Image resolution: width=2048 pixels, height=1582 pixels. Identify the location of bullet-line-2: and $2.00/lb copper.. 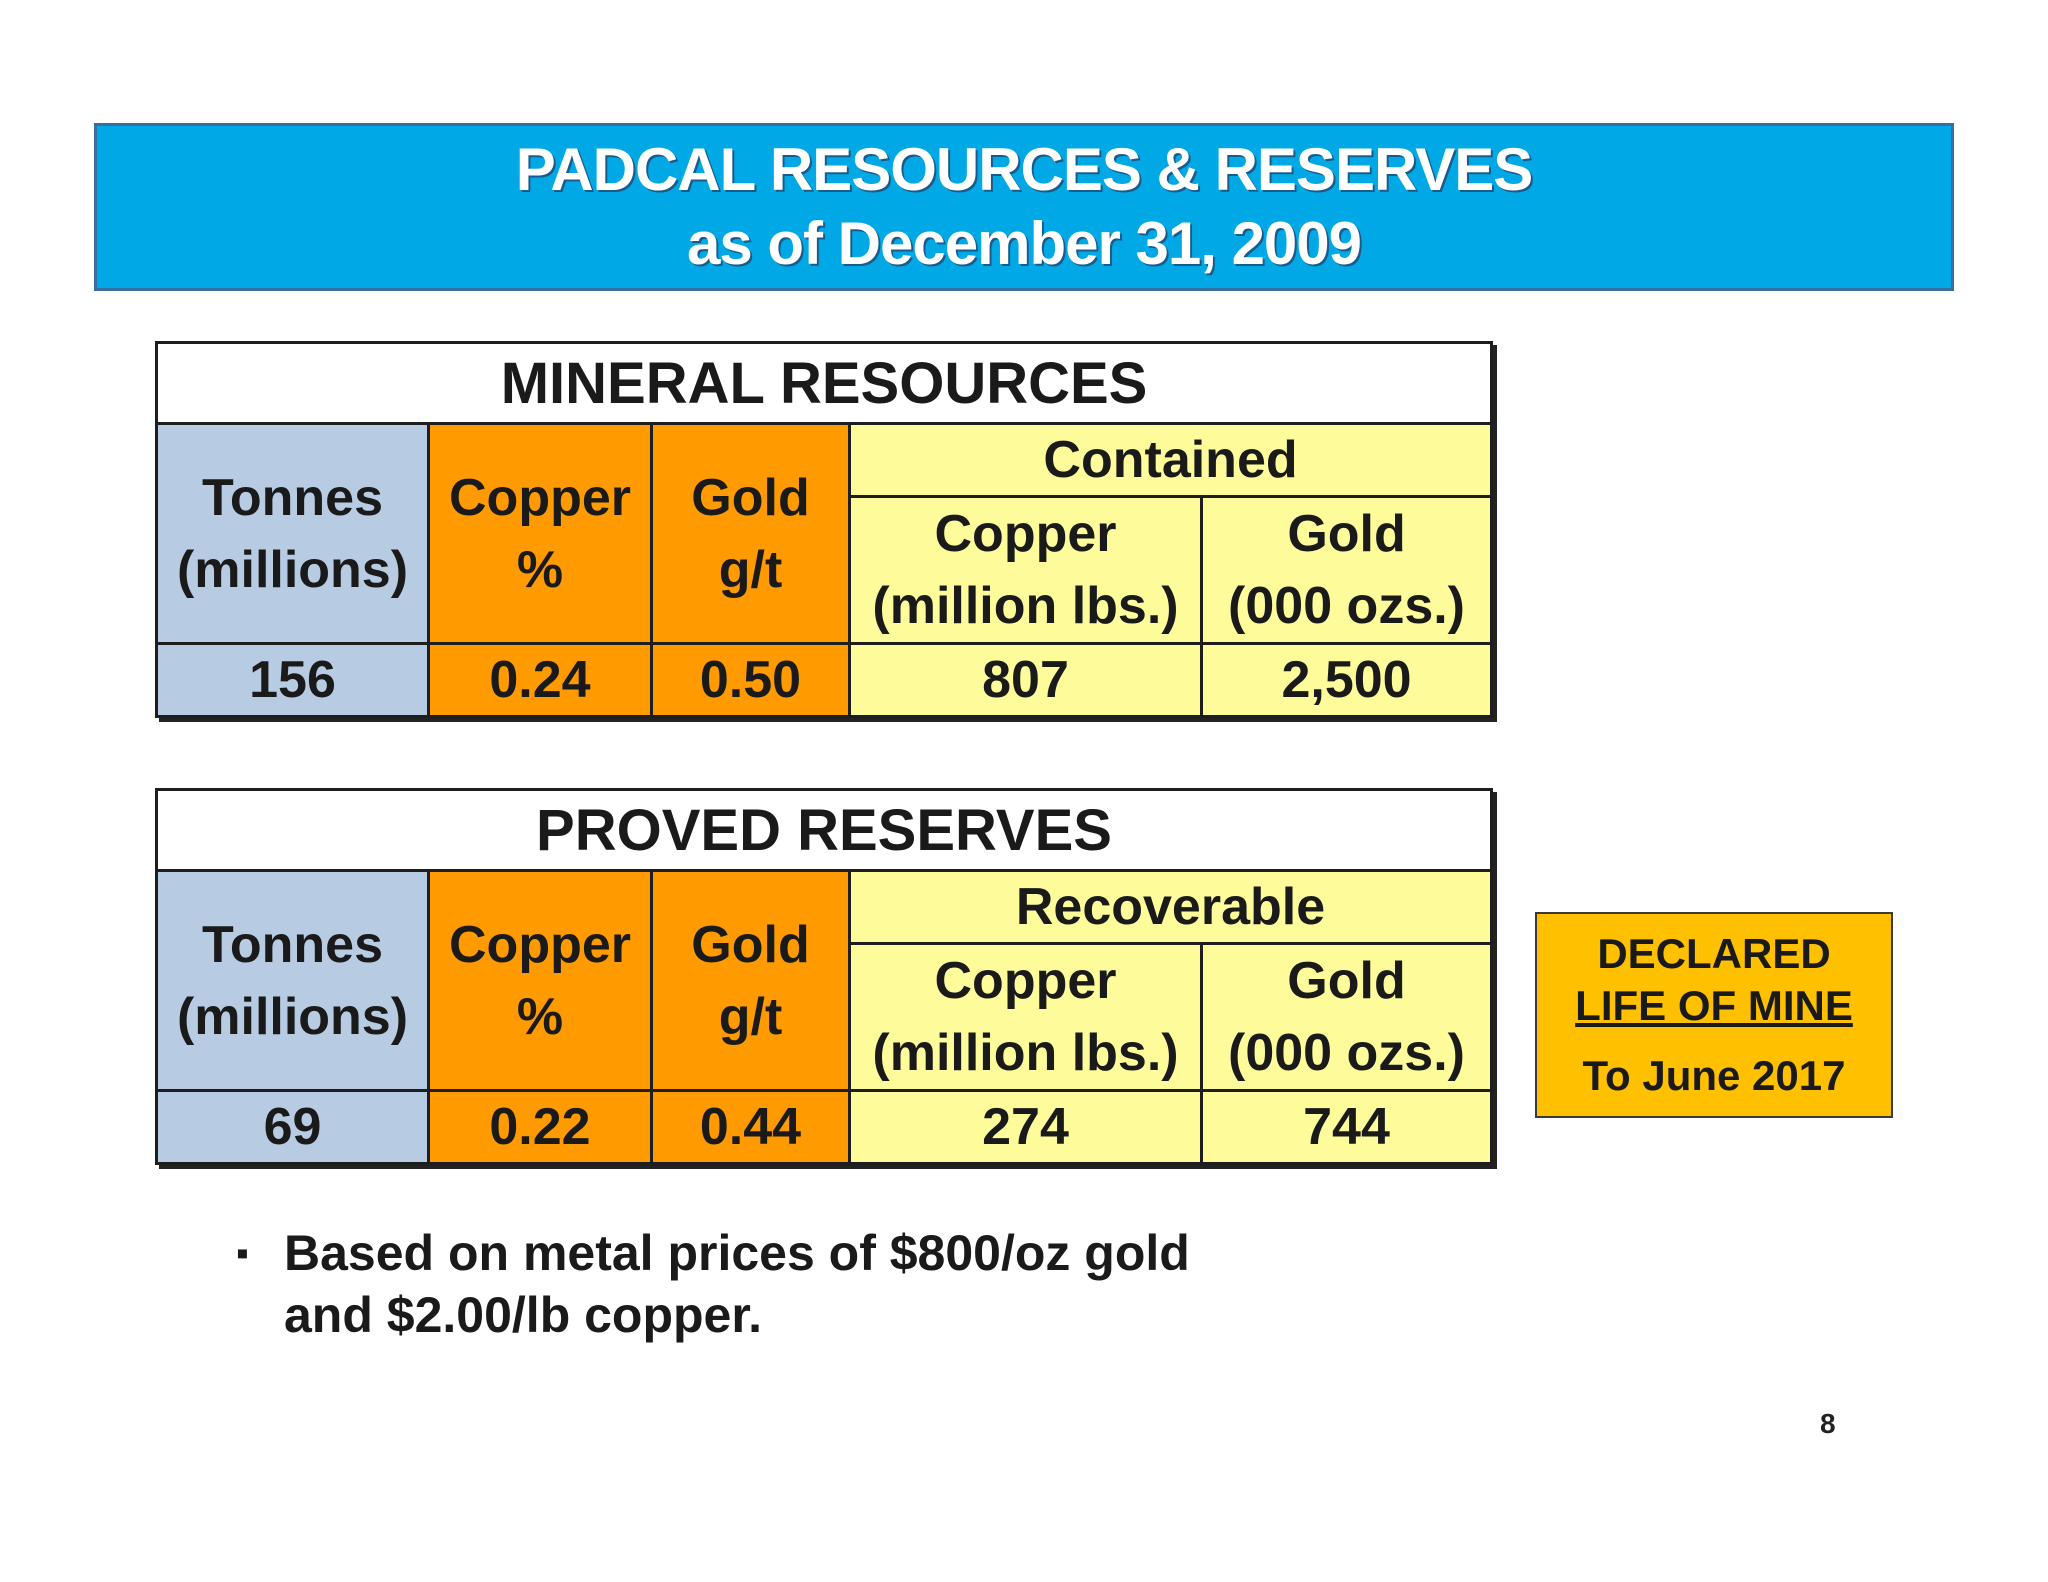
(523, 1315).